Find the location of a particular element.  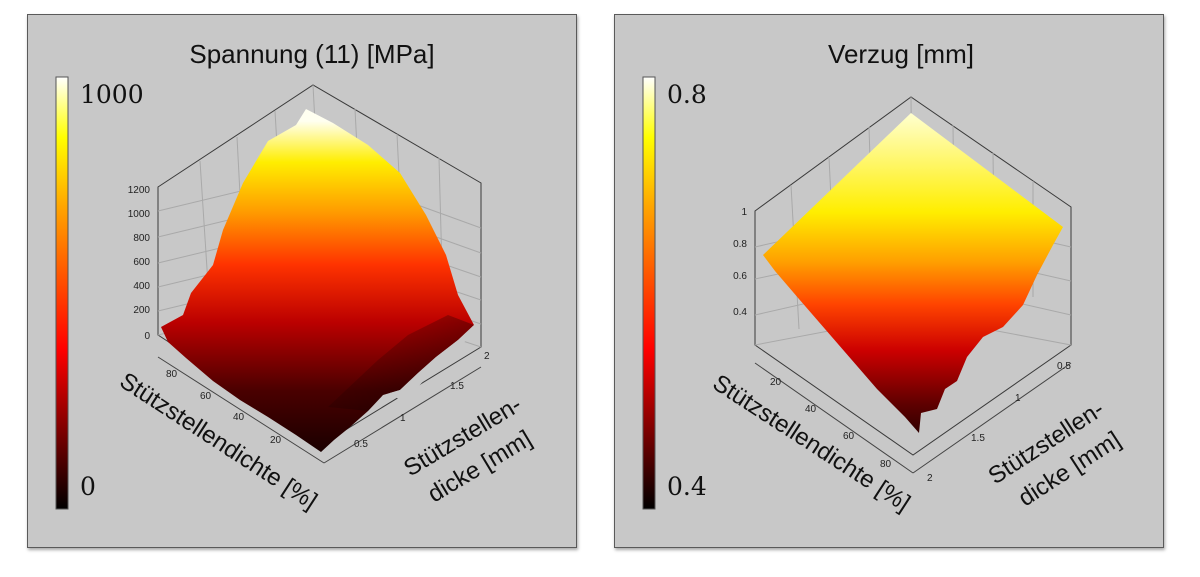

colorbar-max-label: 1000 is located at coordinates (112, 94).